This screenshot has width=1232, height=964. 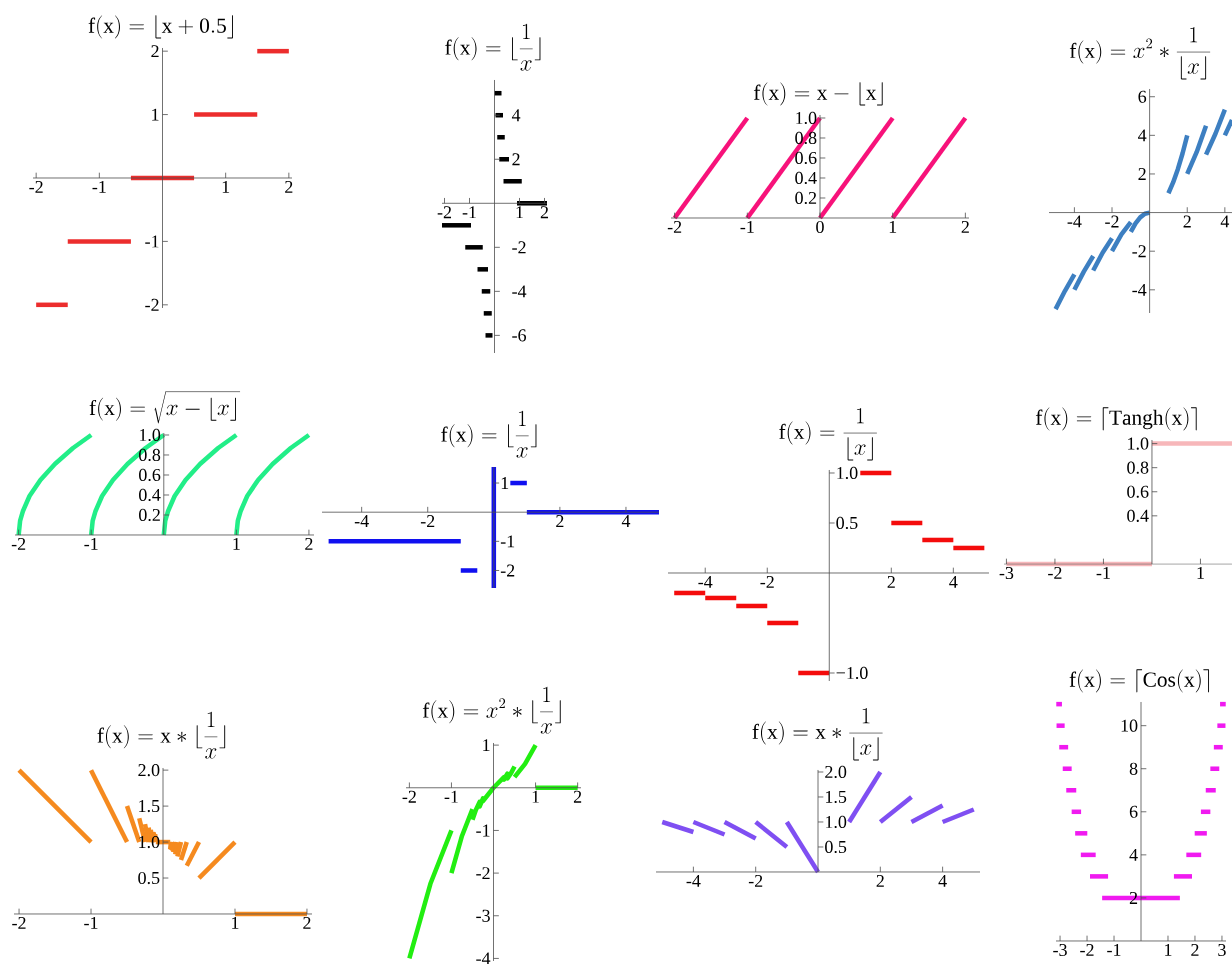 I want to click on y-tick-label: 4, so click(x=1142, y=135).